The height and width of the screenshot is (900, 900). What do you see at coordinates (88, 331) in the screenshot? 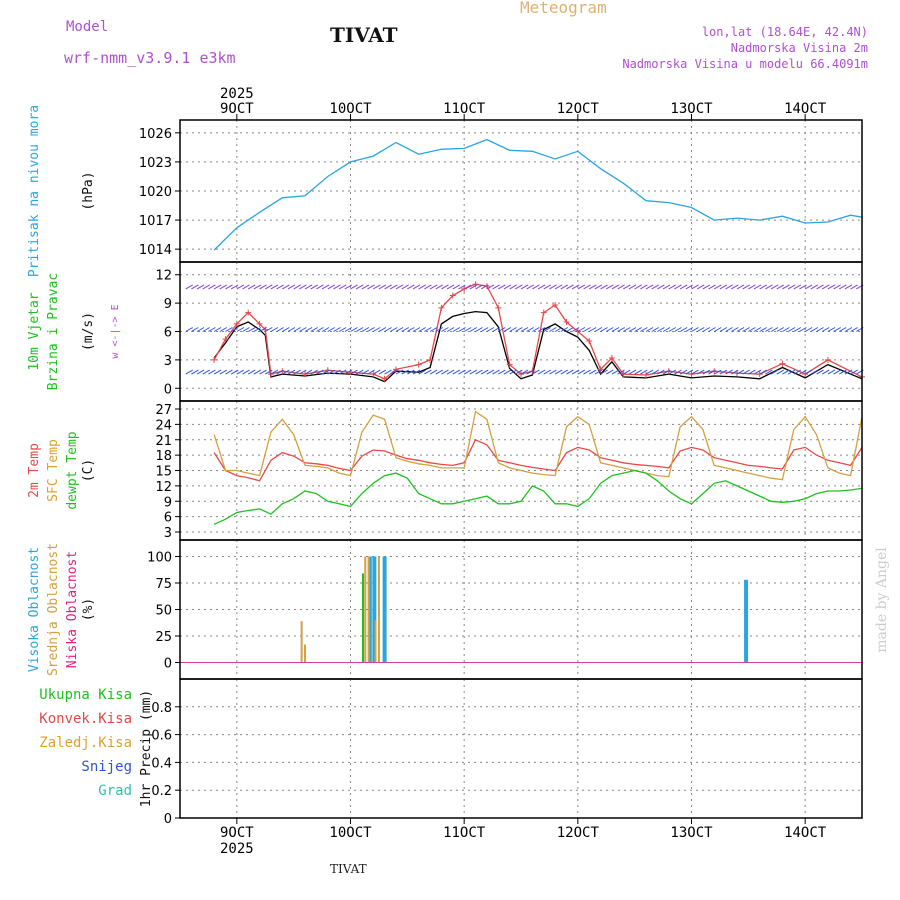
I see `y-axis-label: (m/s)` at bounding box center [88, 331].